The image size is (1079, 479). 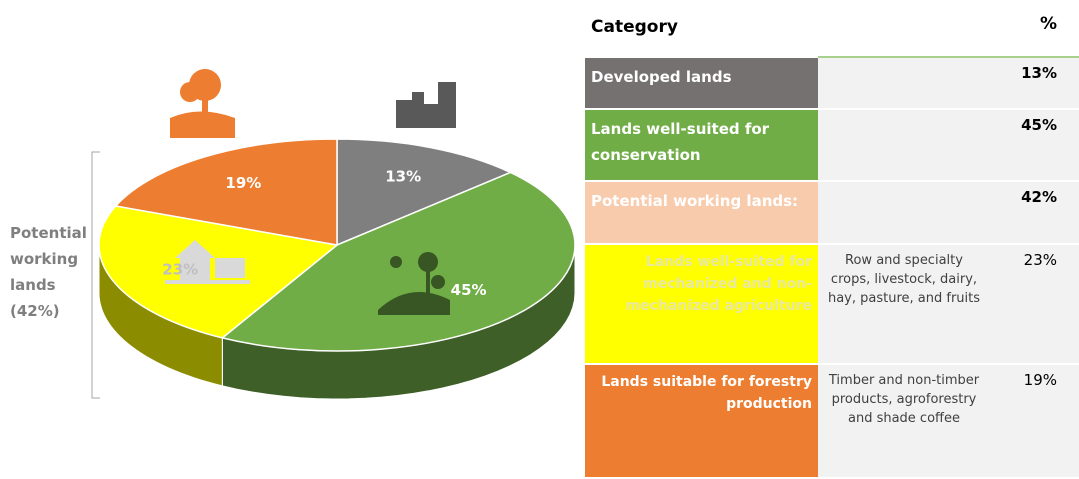 I want to click on data-label: 23%, so click(x=180, y=270).